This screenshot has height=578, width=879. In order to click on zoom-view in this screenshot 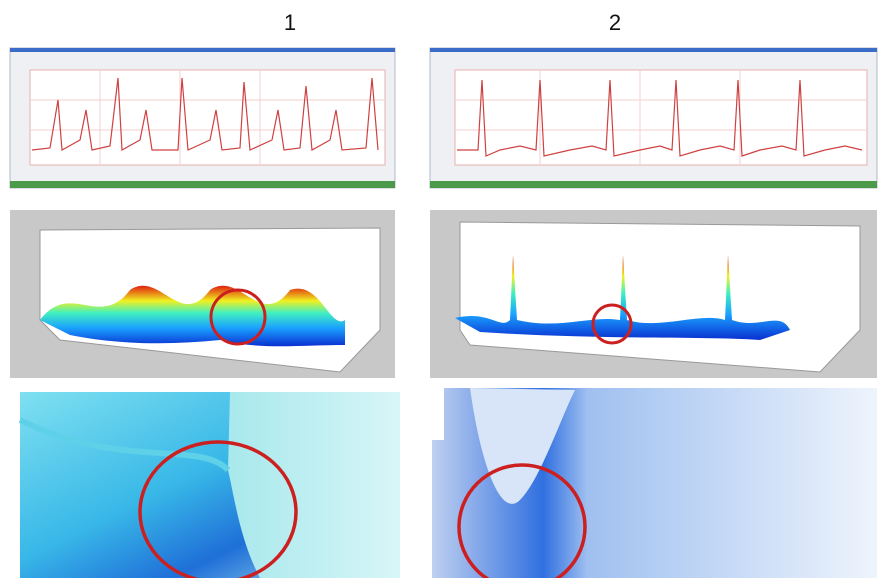, I will do `click(209, 485)`.